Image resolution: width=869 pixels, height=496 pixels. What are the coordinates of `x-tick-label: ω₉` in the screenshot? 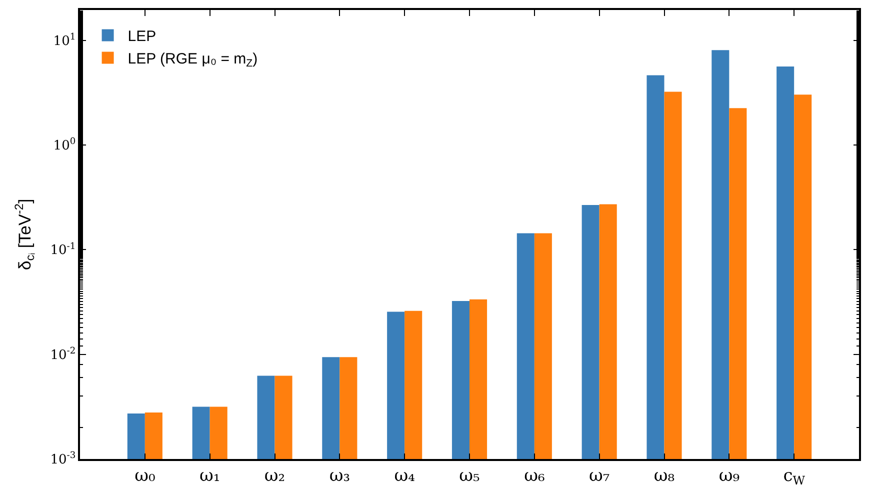 It's located at (729, 476).